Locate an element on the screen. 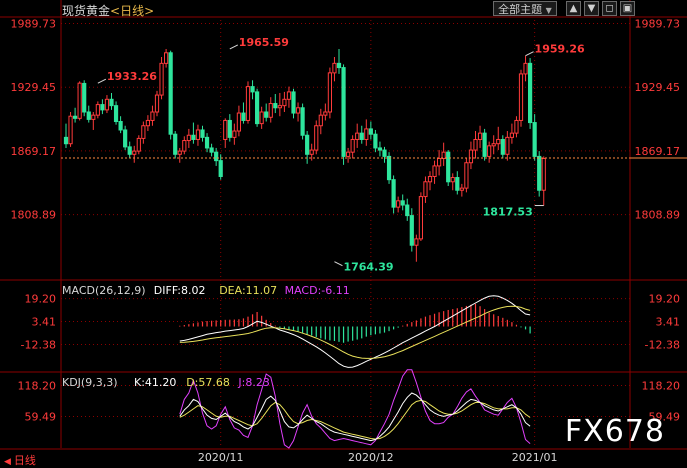 The height and width of the screenshot is (468, 687). main-y-tick-right: 1808.89 is located at coordinates (658, 215).